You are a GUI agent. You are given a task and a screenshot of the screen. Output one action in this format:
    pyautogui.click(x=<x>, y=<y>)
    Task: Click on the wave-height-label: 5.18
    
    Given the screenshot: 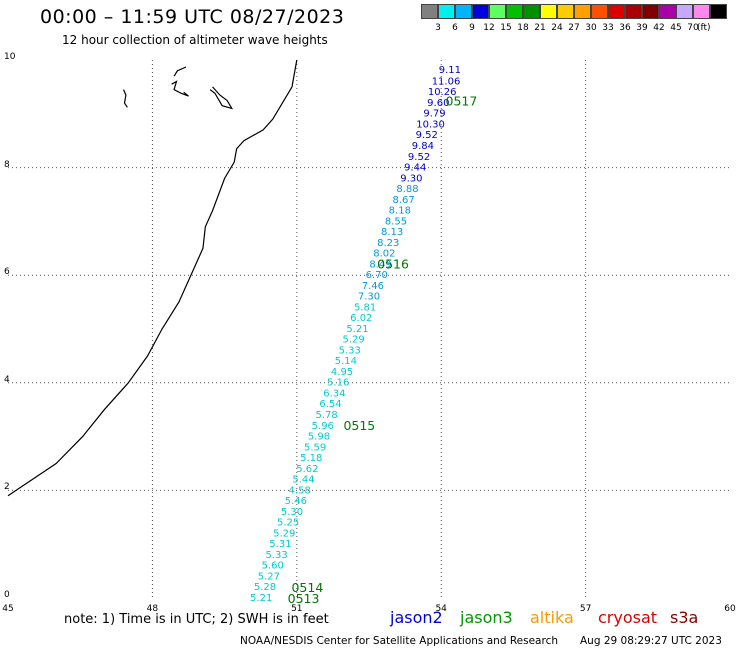 What is the action you would take?
    pyautogui.click(x=311, y=458)
    